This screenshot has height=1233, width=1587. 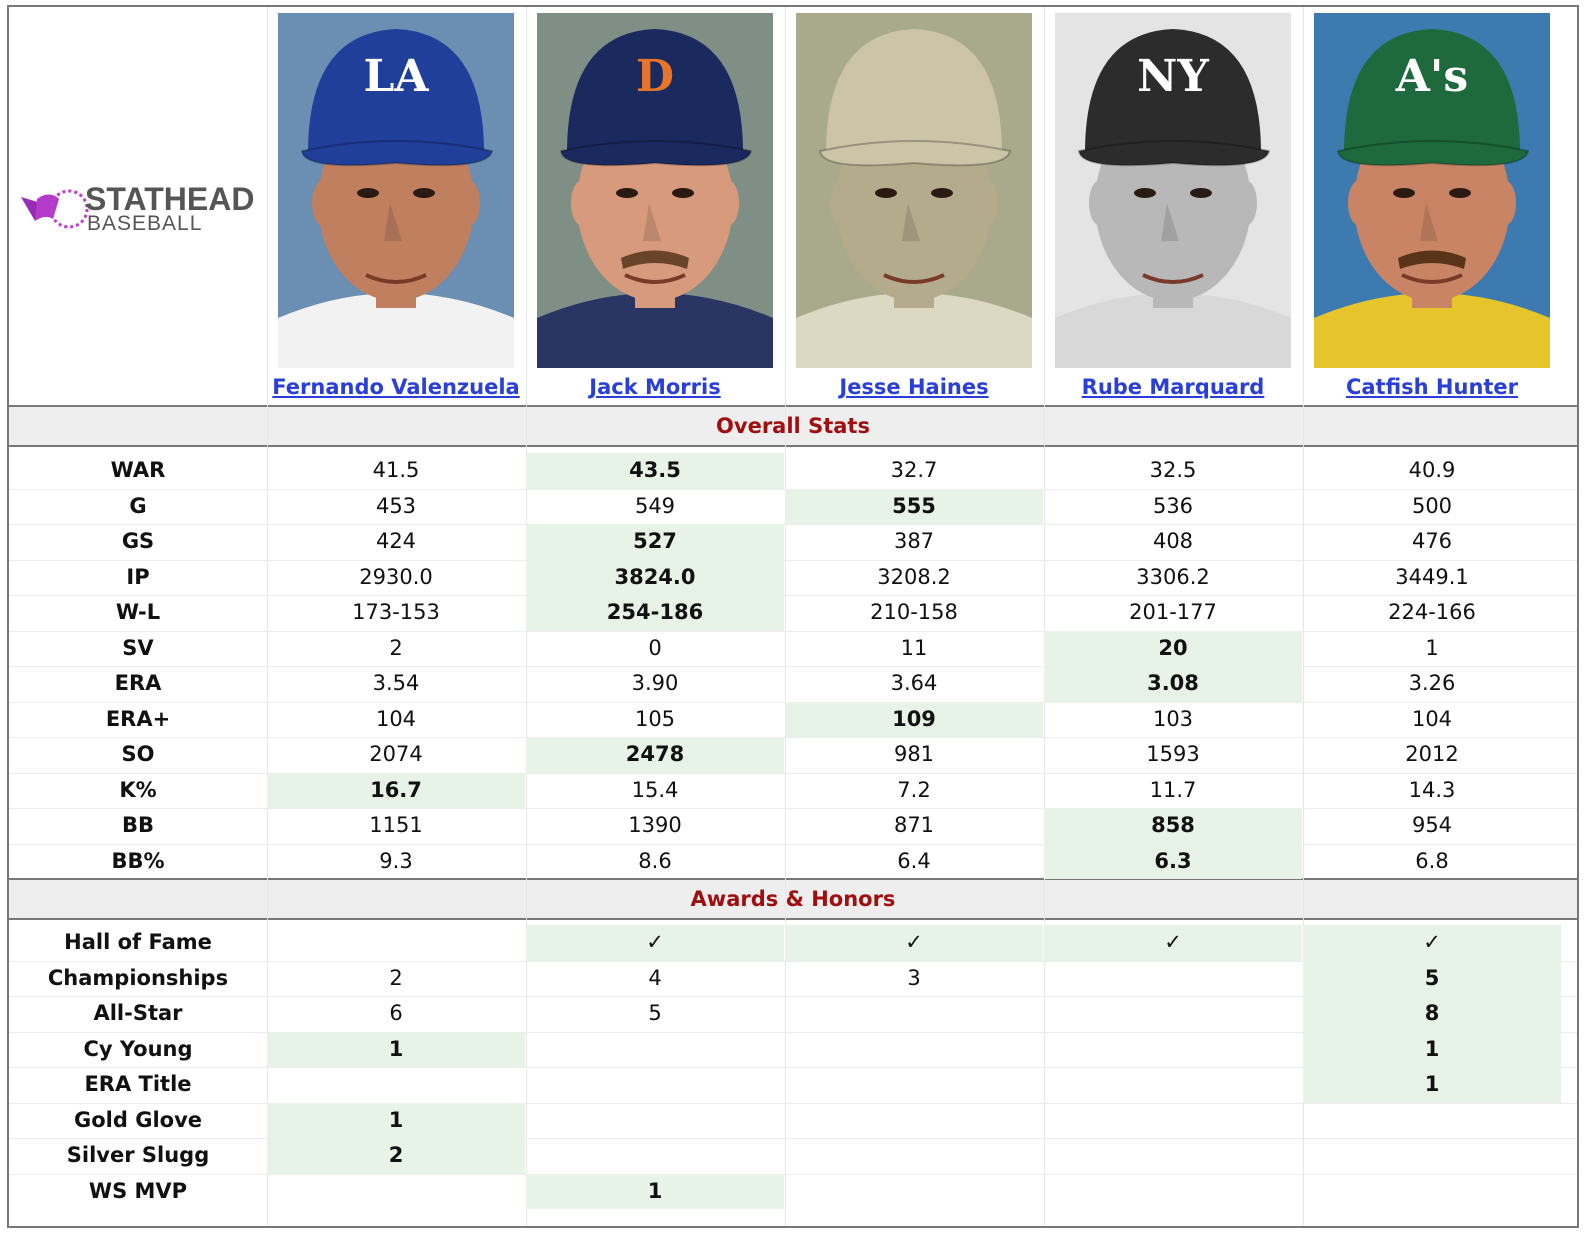 What do you see at coordinates (655, 718) in the screenshot?
I see `stat-cell: 105` at bounding box center [655, 718].